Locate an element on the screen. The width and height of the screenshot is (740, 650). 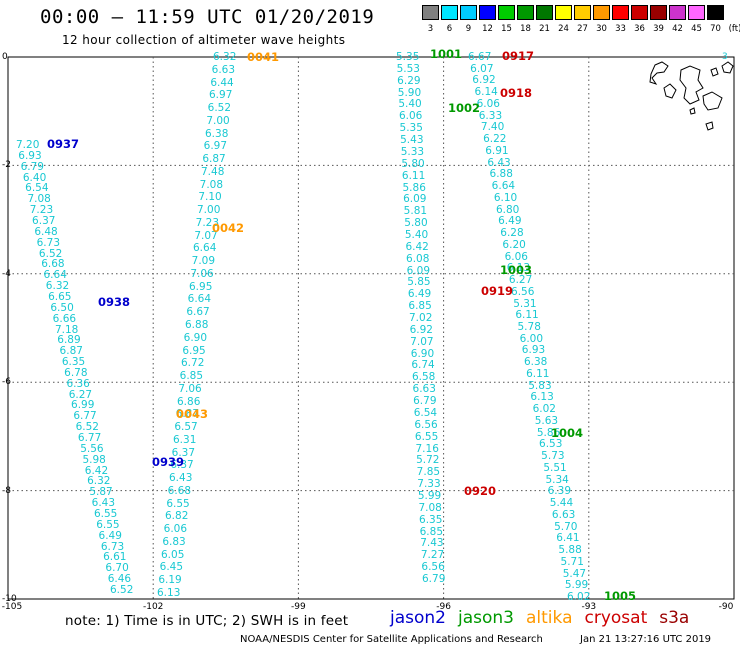
pass-time-label: 1001 is located at coordinates (446, 54).